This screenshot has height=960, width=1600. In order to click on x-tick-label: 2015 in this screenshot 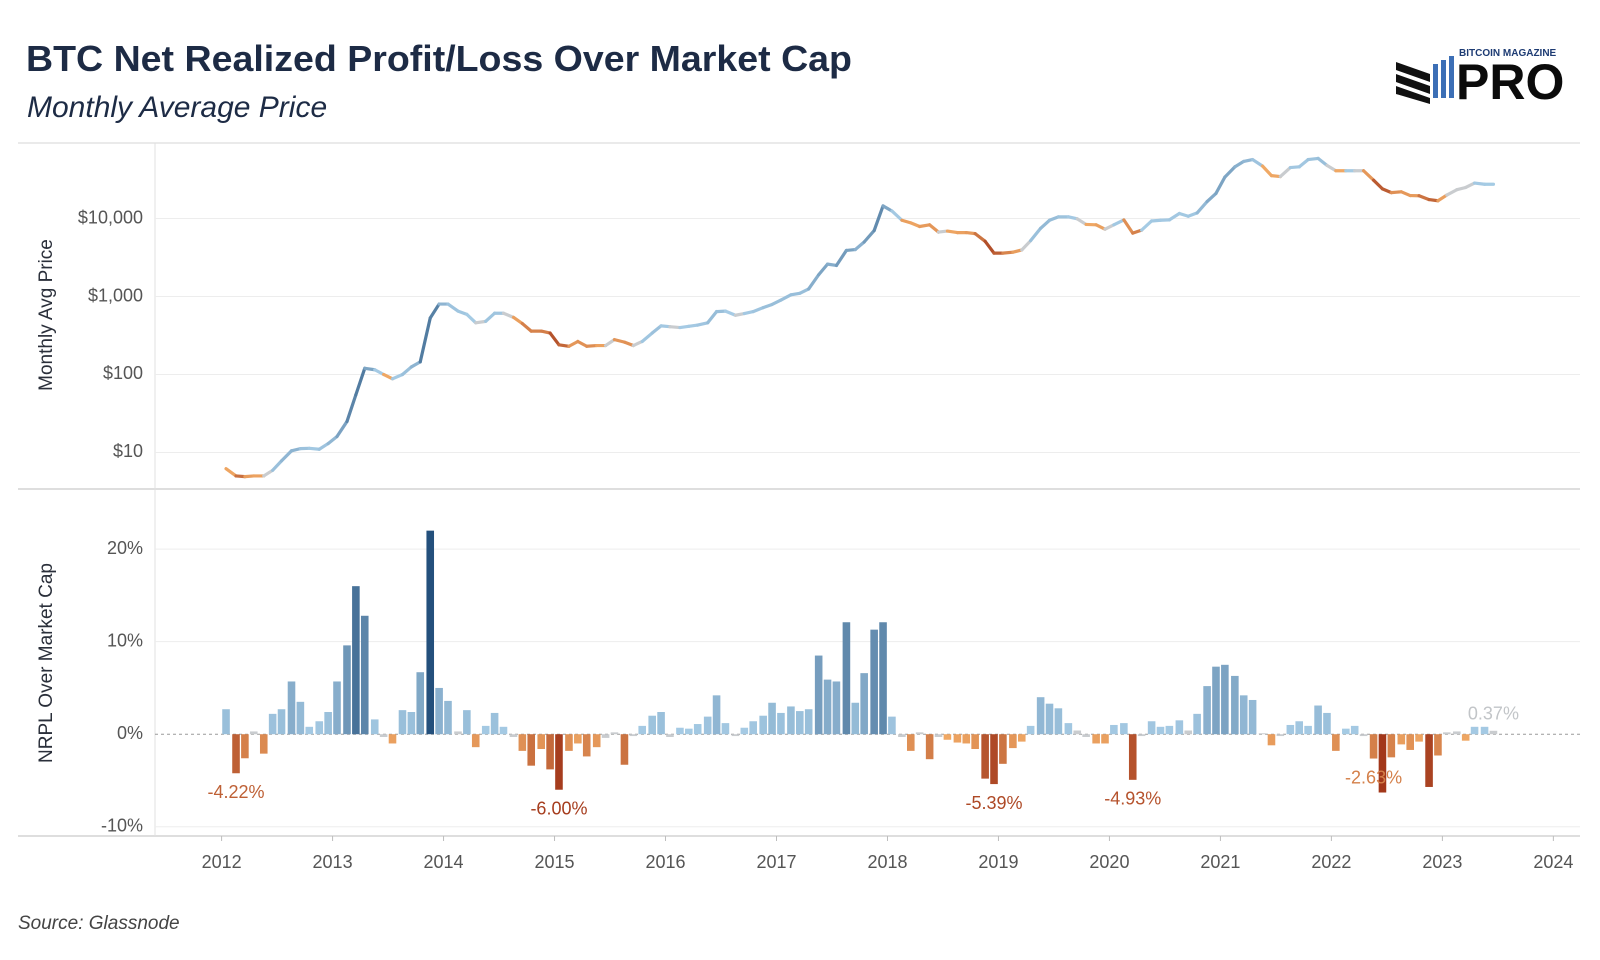, I will do `click(555, 862)`.